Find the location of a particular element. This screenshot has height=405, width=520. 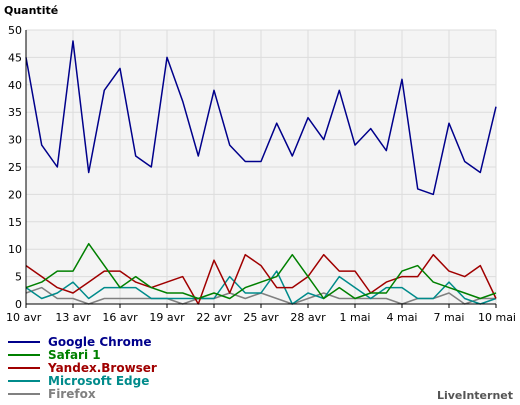

x-tick-label: 16 avr is located at coordinates (120, 317).